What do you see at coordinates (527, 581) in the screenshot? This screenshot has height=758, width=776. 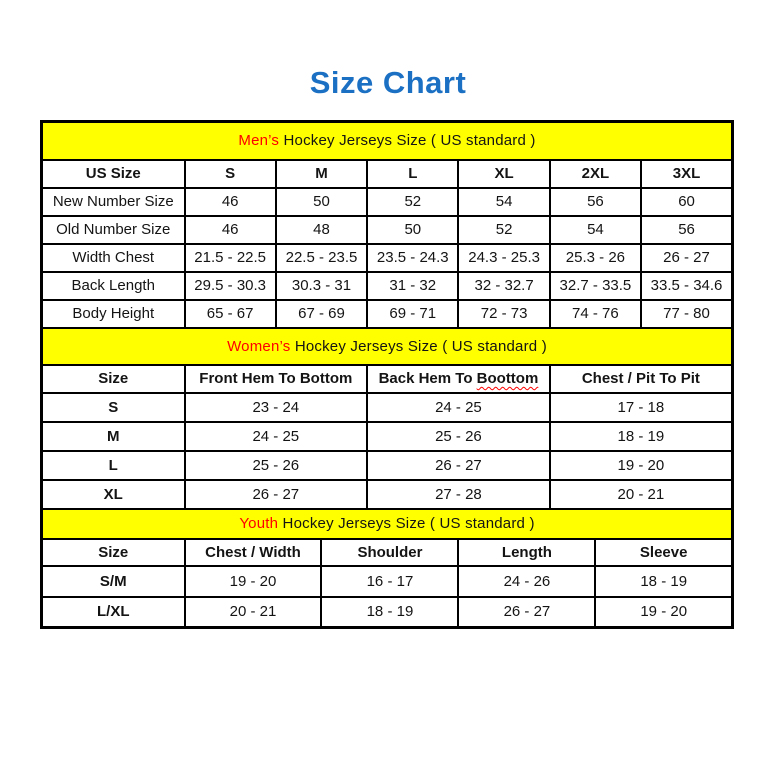 I see `youth-cell: 24 - 26` at bounding box center [527, 581].